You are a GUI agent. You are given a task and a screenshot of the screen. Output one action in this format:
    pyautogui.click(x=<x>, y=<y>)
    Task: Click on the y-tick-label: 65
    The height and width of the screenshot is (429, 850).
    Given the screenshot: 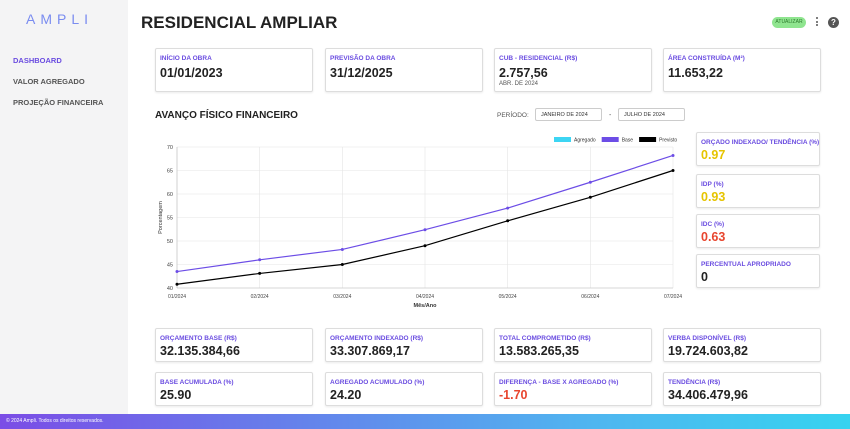 What is the action you would take?
    pyautogui.click(x=170, y=172)
    